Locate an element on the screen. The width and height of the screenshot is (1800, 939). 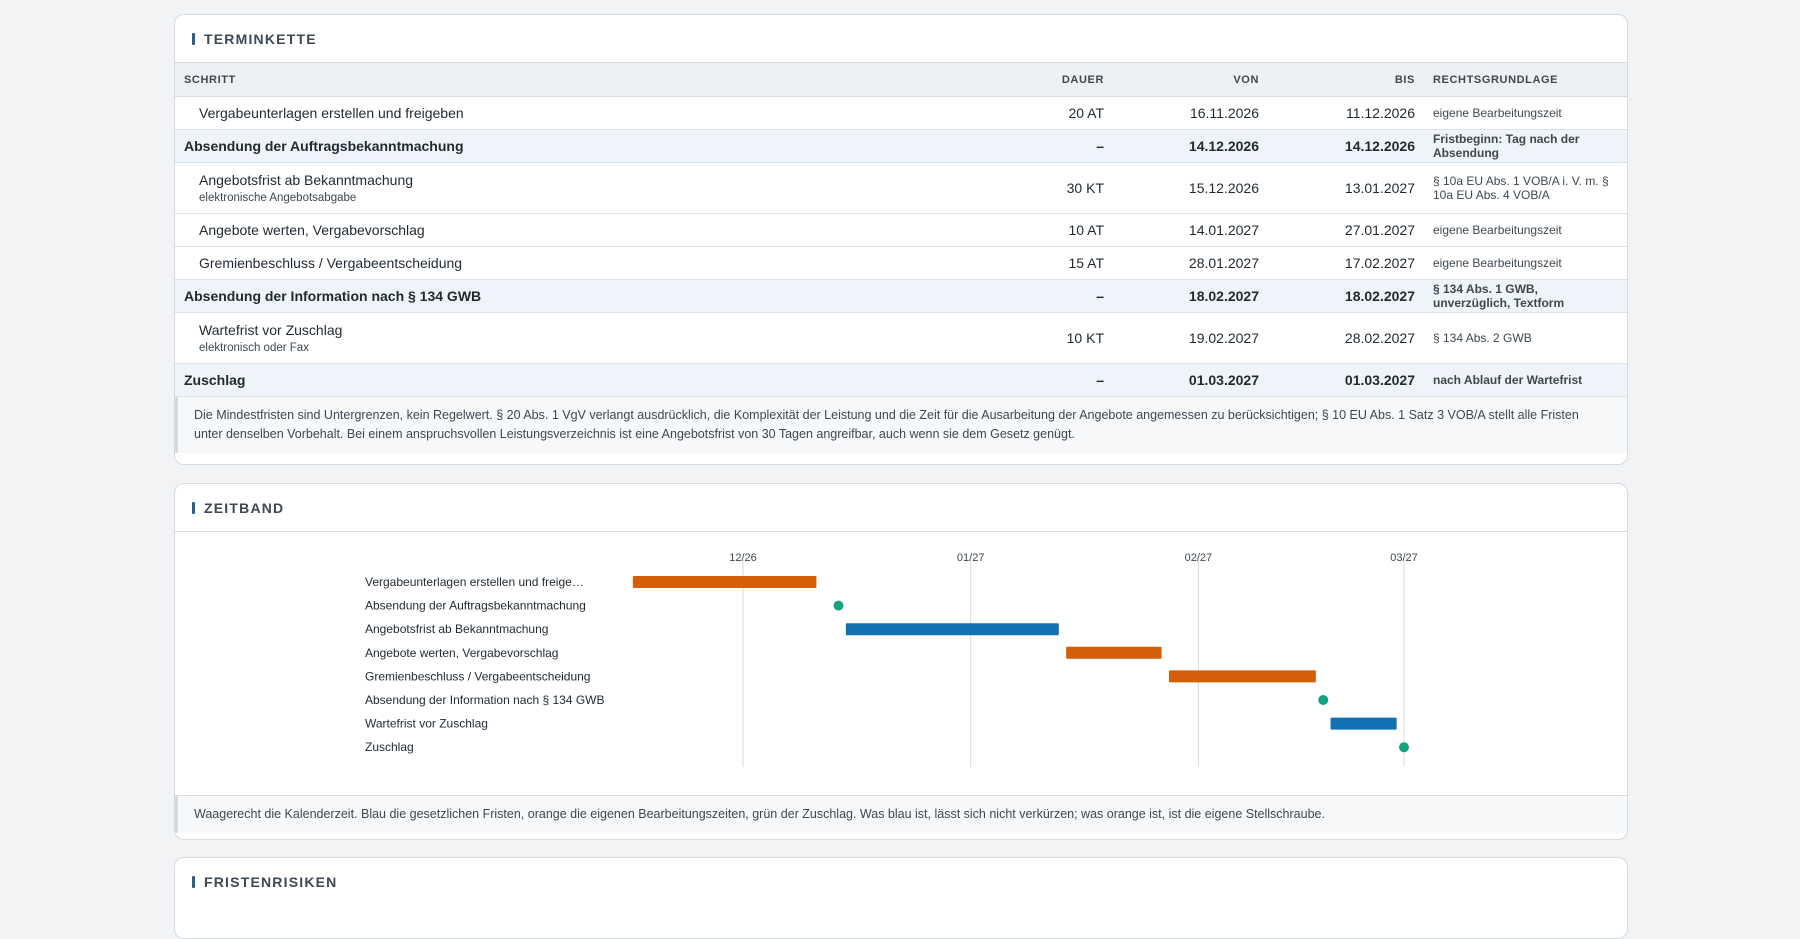
column-header-step: SCHRITT is located at coordinates (525, 80).